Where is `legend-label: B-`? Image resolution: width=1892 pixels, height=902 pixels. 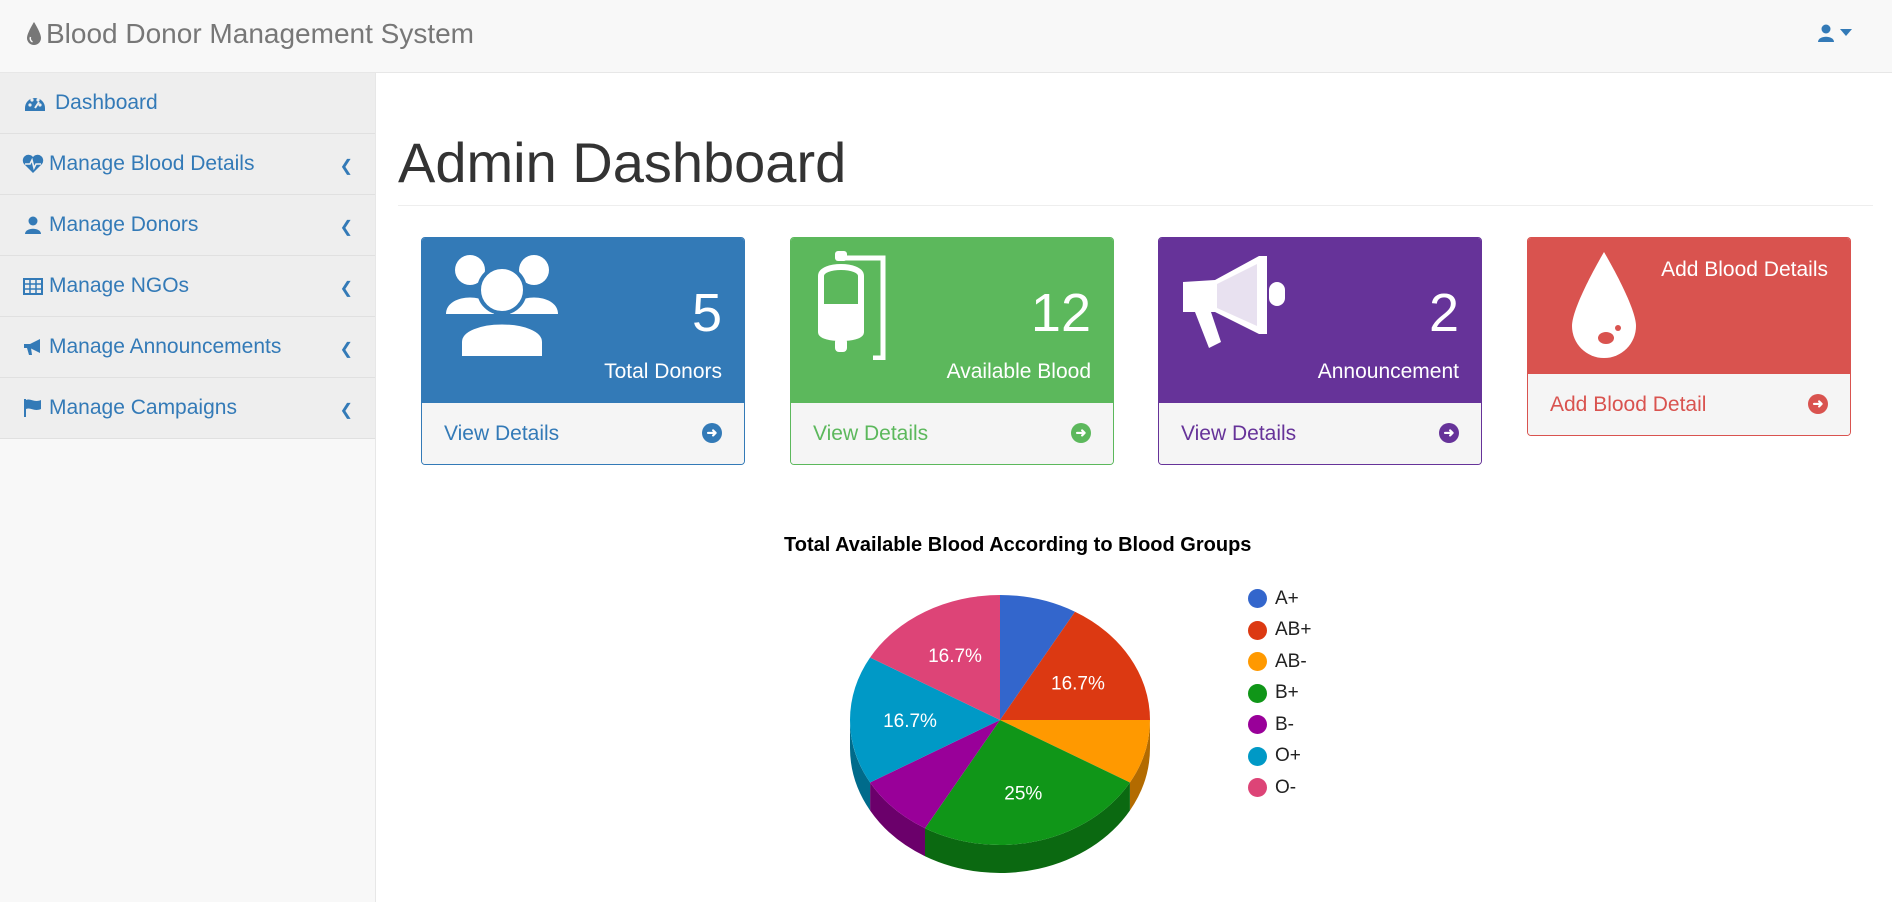
legend-label: B- is located at coordinates (1284, 724).